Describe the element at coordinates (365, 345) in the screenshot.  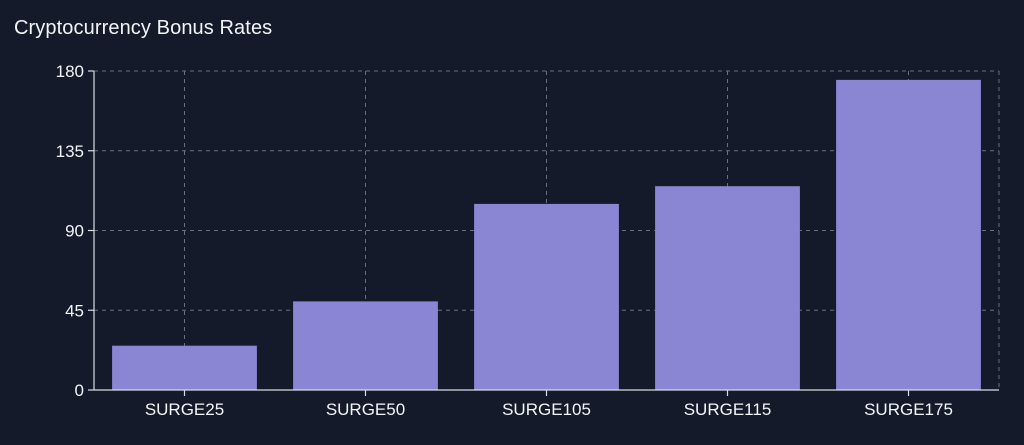
I see `bar-surge50` at that location.